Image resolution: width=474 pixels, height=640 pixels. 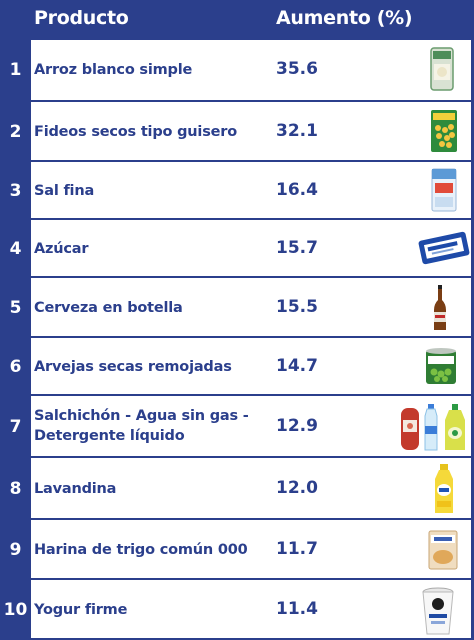 I want to click on peas-can-icon, so click(x=441, y=366).